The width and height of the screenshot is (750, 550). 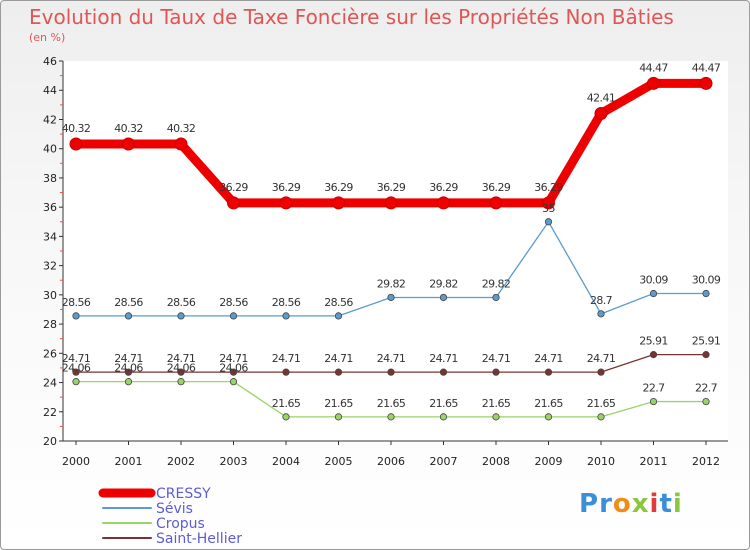 I want to click on x-tick-label: 2010, so click(x=601, y=461).